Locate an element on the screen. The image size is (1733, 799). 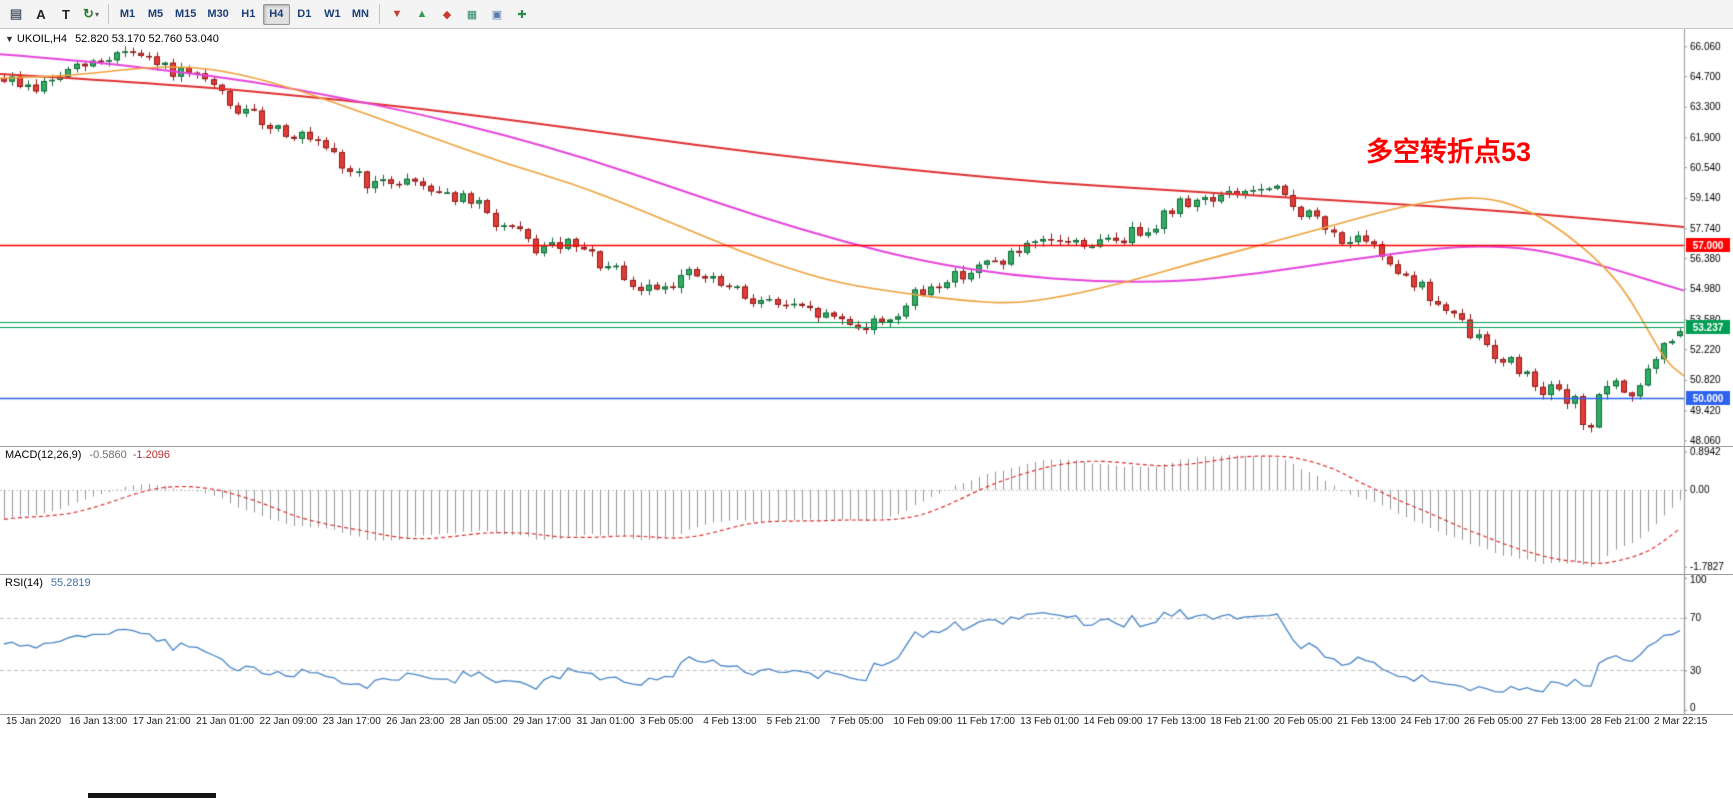
time-axis-label: 7 Feb 05:00 is located at coordinates (857, 721).